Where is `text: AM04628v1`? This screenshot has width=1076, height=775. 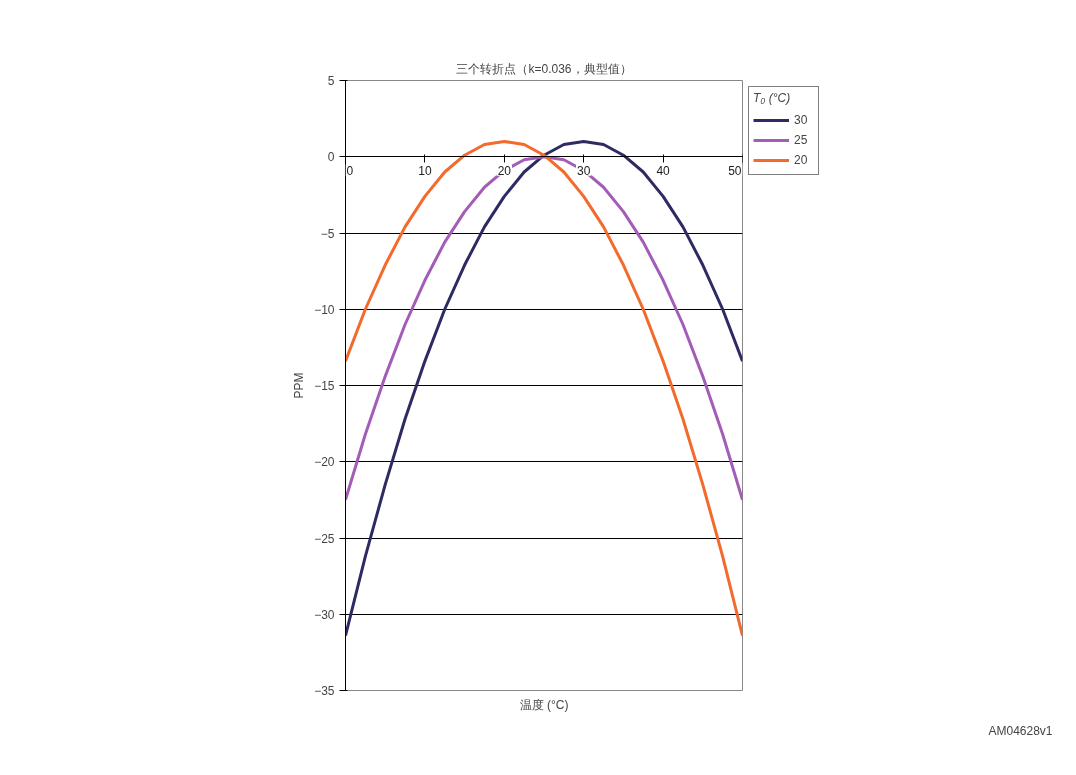 text: AM04628v1 is located at coordinates (1020, 730).